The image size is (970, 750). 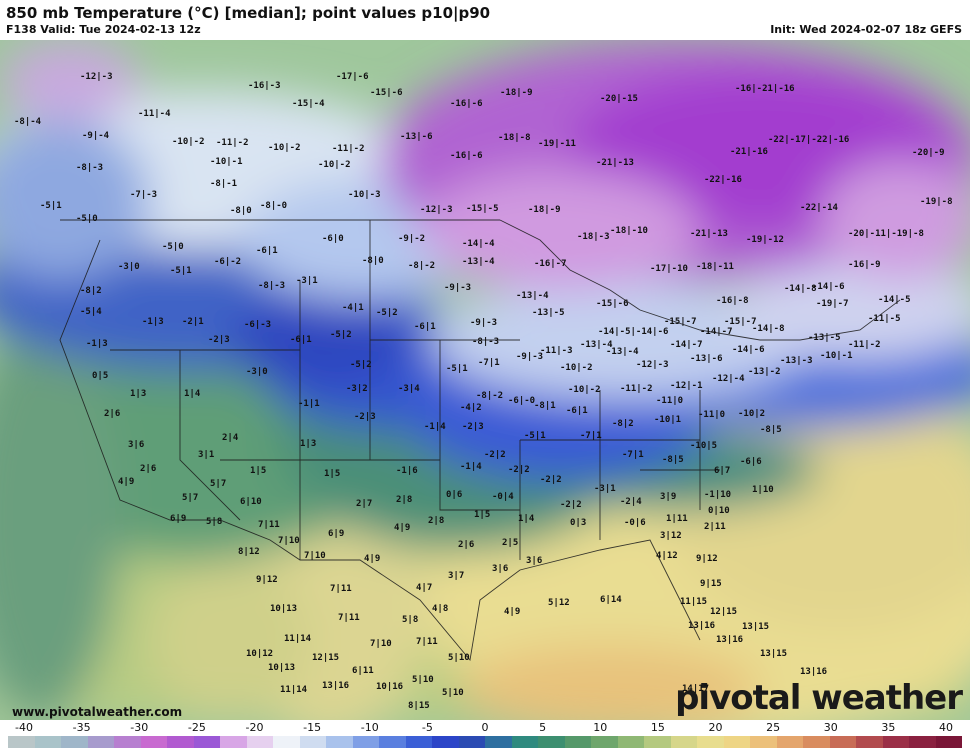 What do you see at coordinates (173, 247) in the screenshot?
I see `point-value-label: -5|0` at bounding box center [173, 247].